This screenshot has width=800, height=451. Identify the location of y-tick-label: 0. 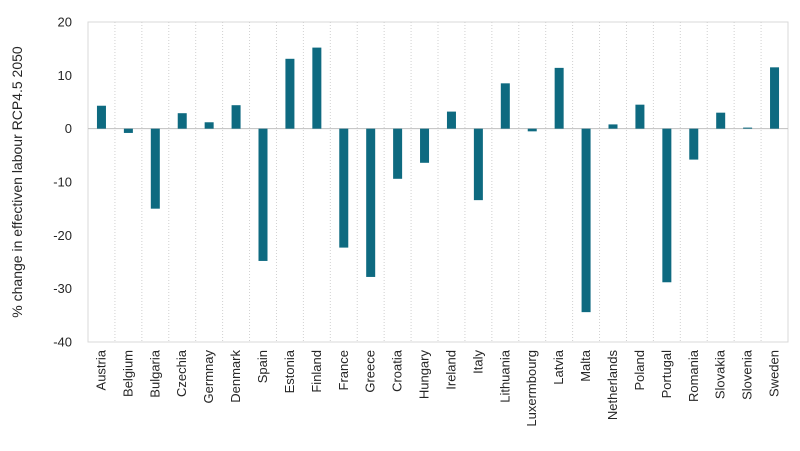
(68, 128).